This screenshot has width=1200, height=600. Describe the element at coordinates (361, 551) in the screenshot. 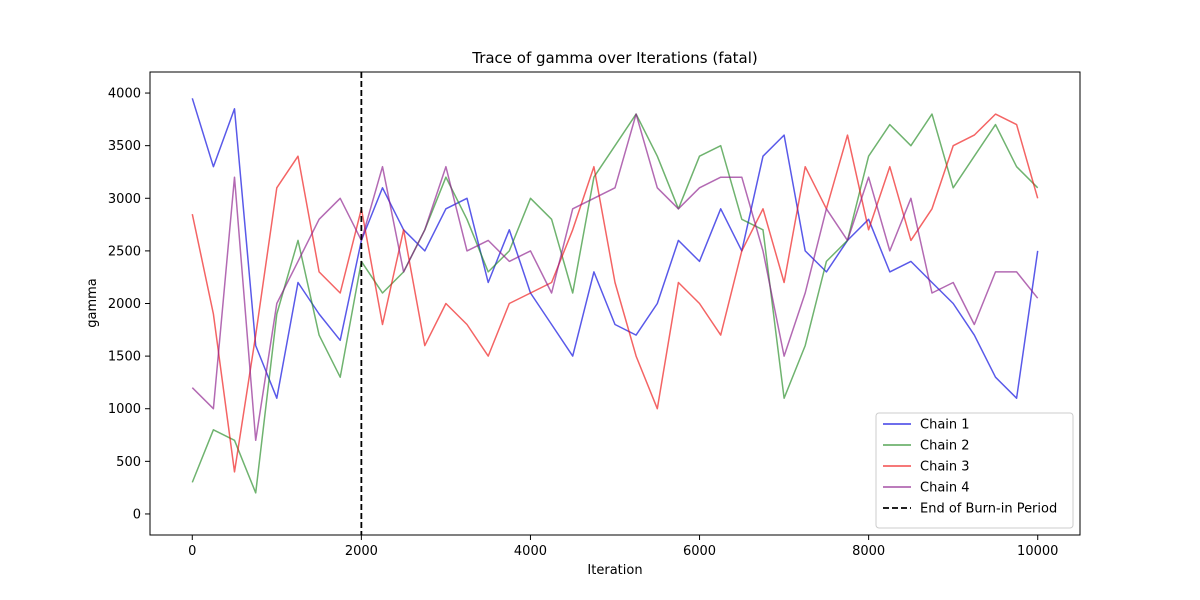

I see `x-tick-label: 2000` at that location.